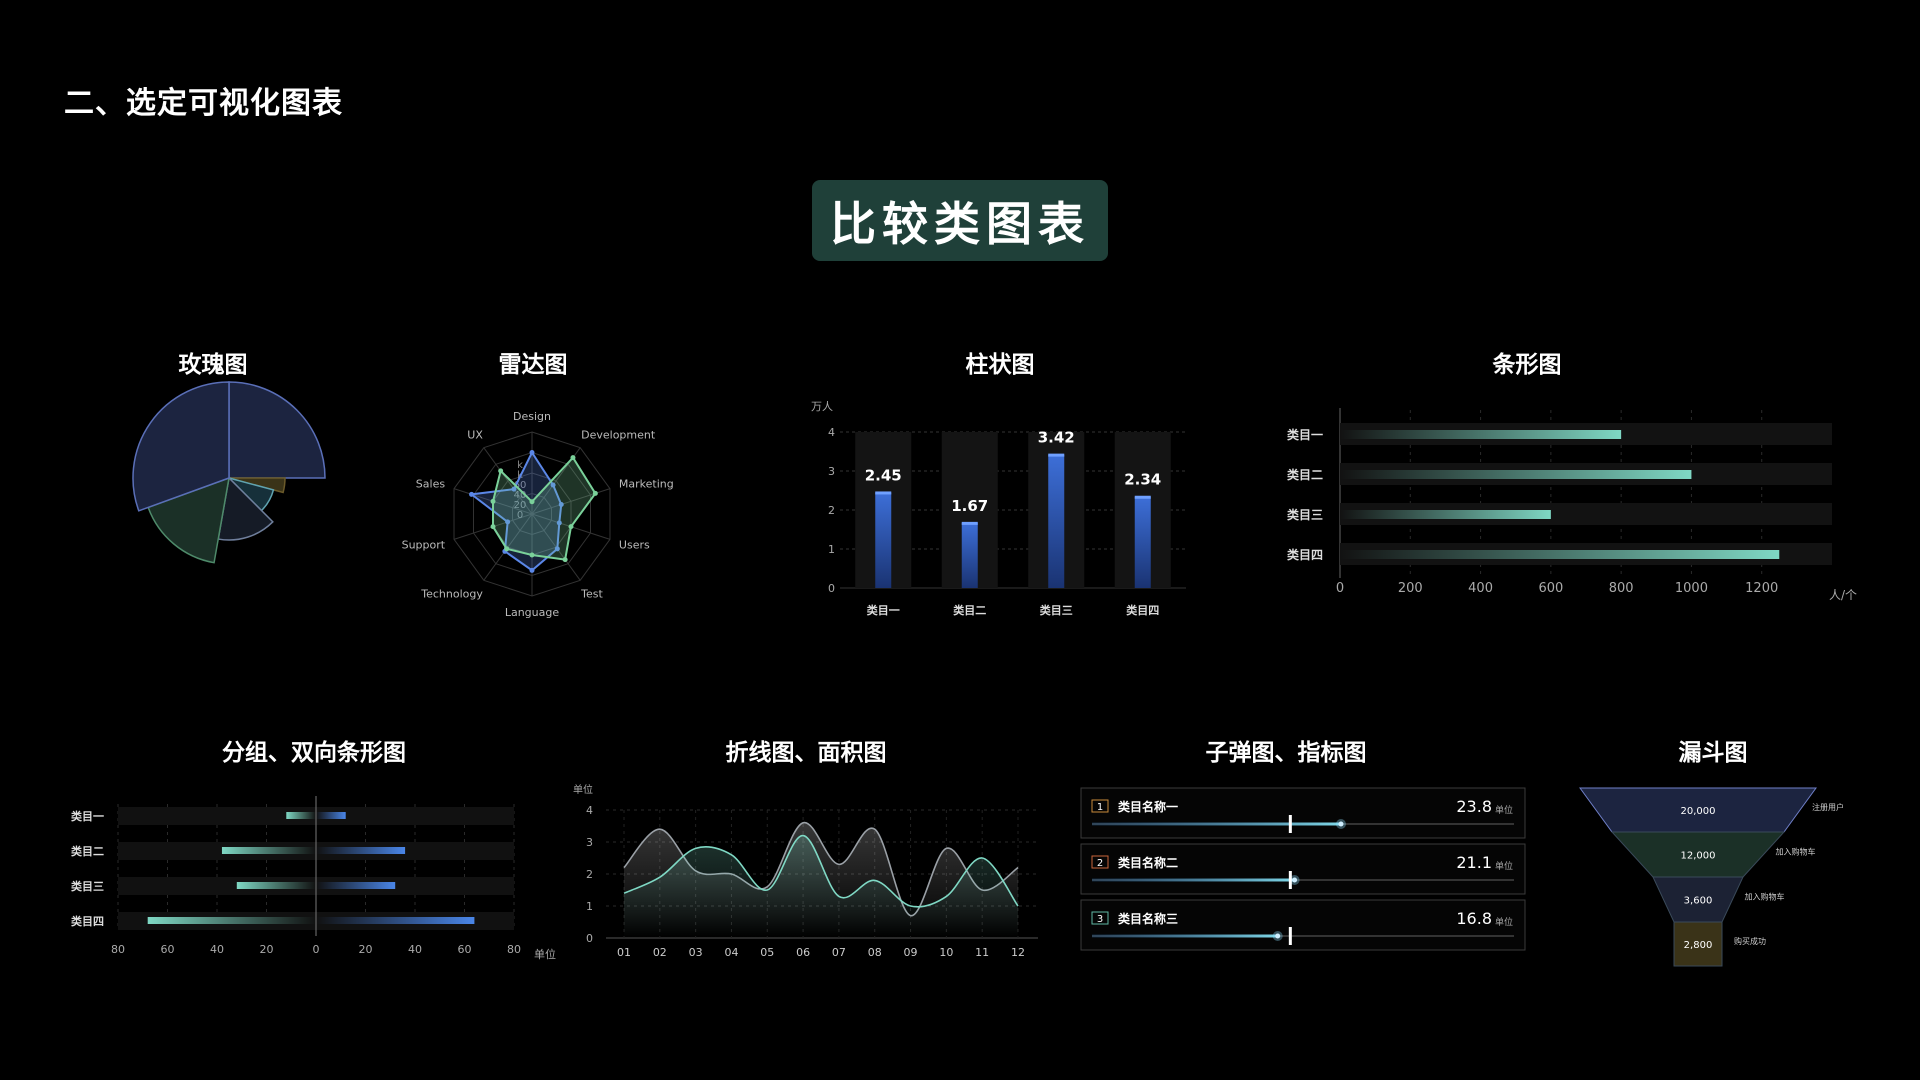 This screenshot has height=1080, width=1920. I want to click on column-value-label: 2.34, so click(1142, 480).